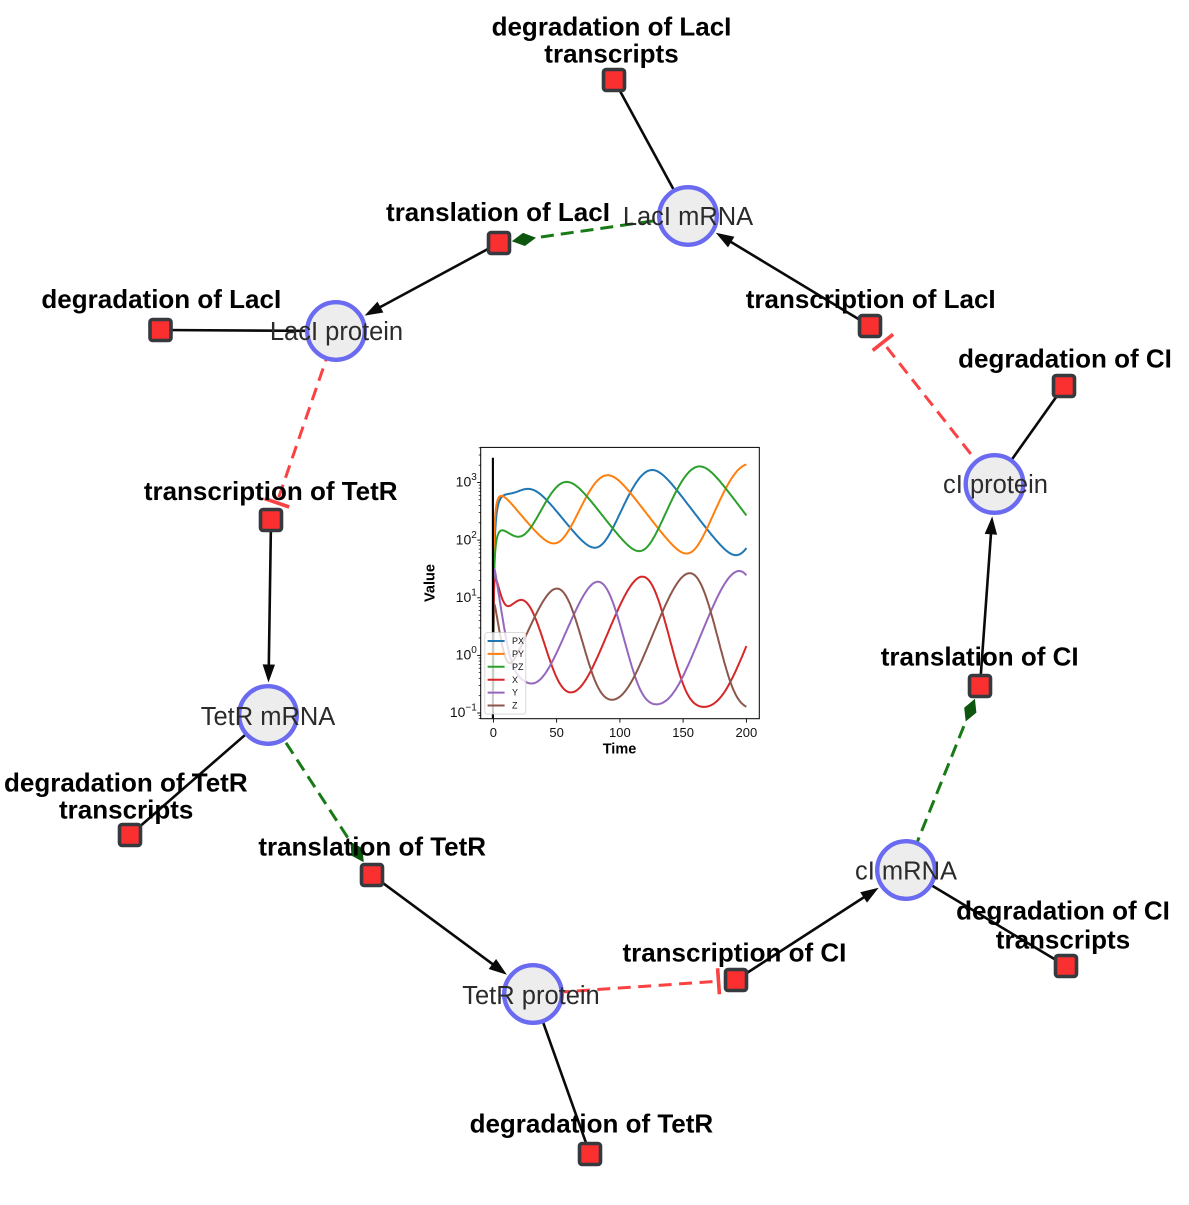 The height and width of the screenshot is (1205, 1189). Describe the element at coordinates (518, 641) in the screenshot. I see `svg-text: PX` at that location.